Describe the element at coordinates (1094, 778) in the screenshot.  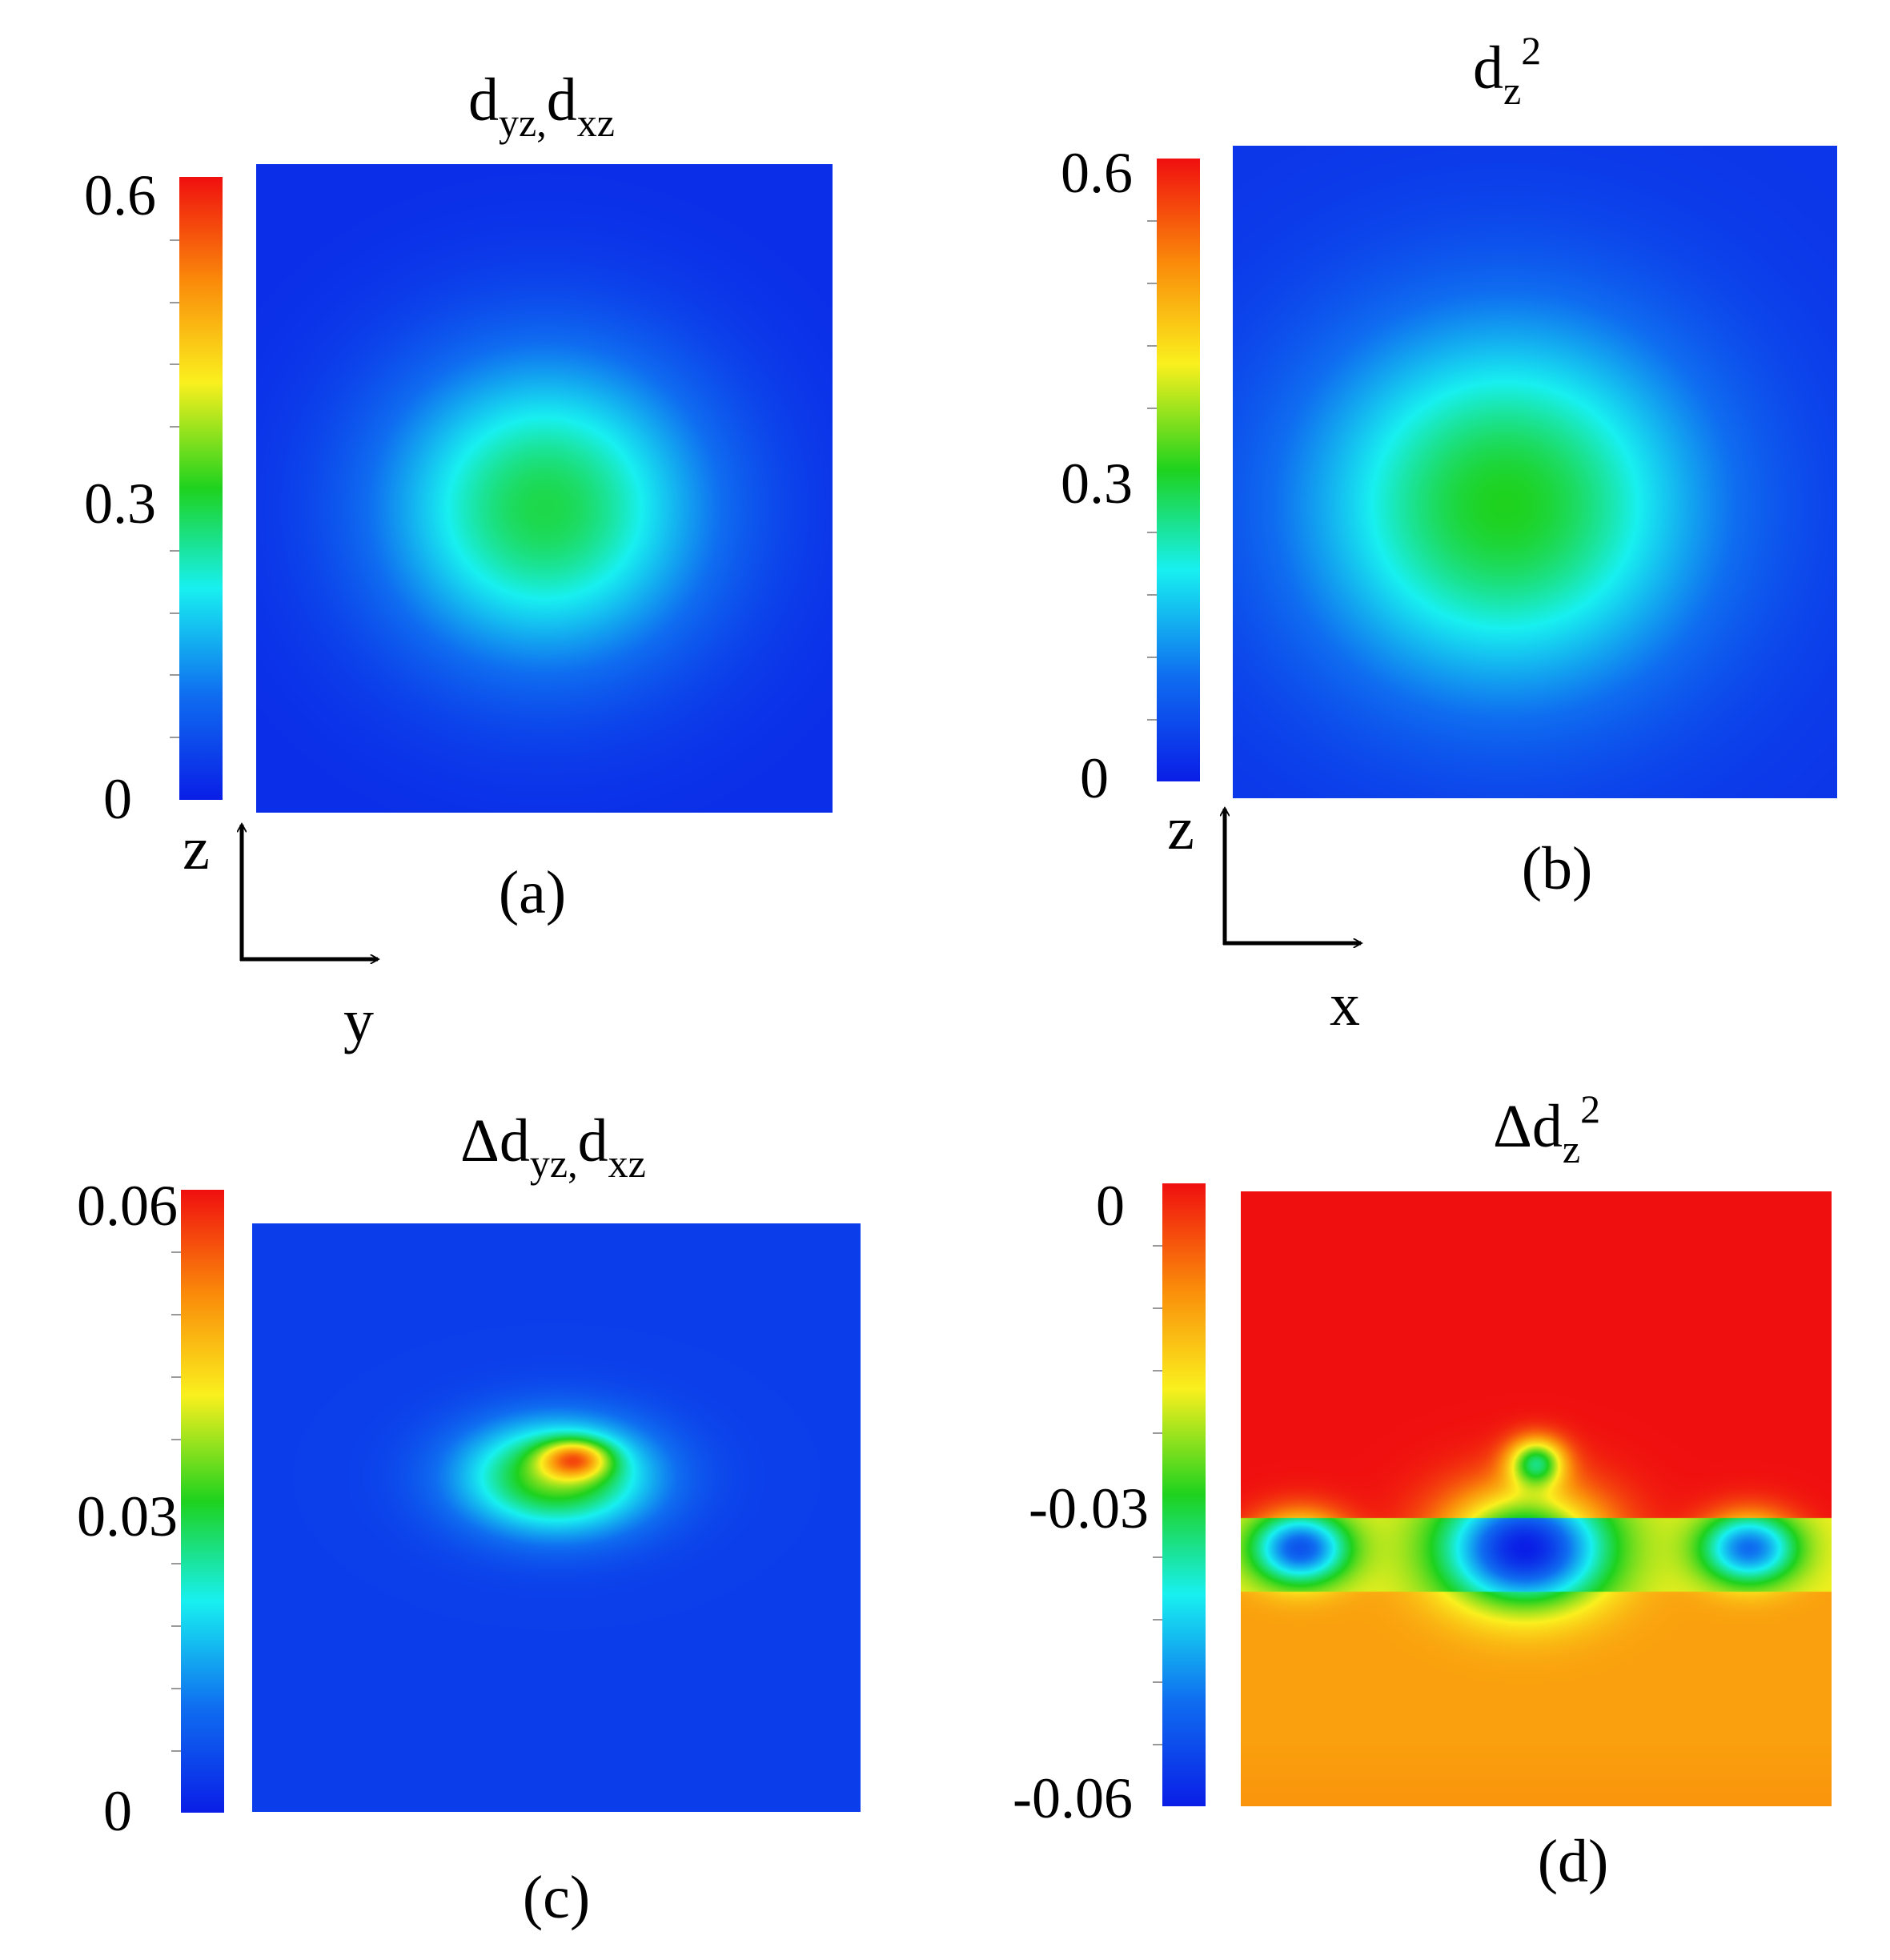
I see `panel-b-tick-bottom: 0` at that location.